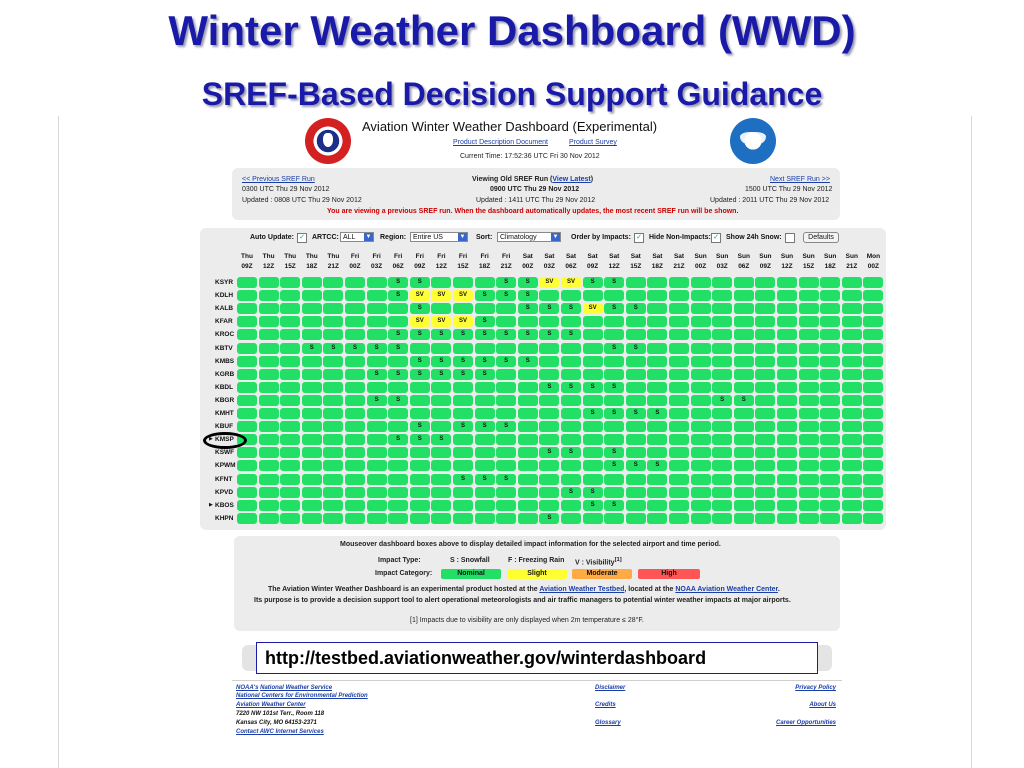 This screenshot has width=1024, height=768. I want to click on awc-link: NOAA Aviation Weather Center, so click(726, 589).